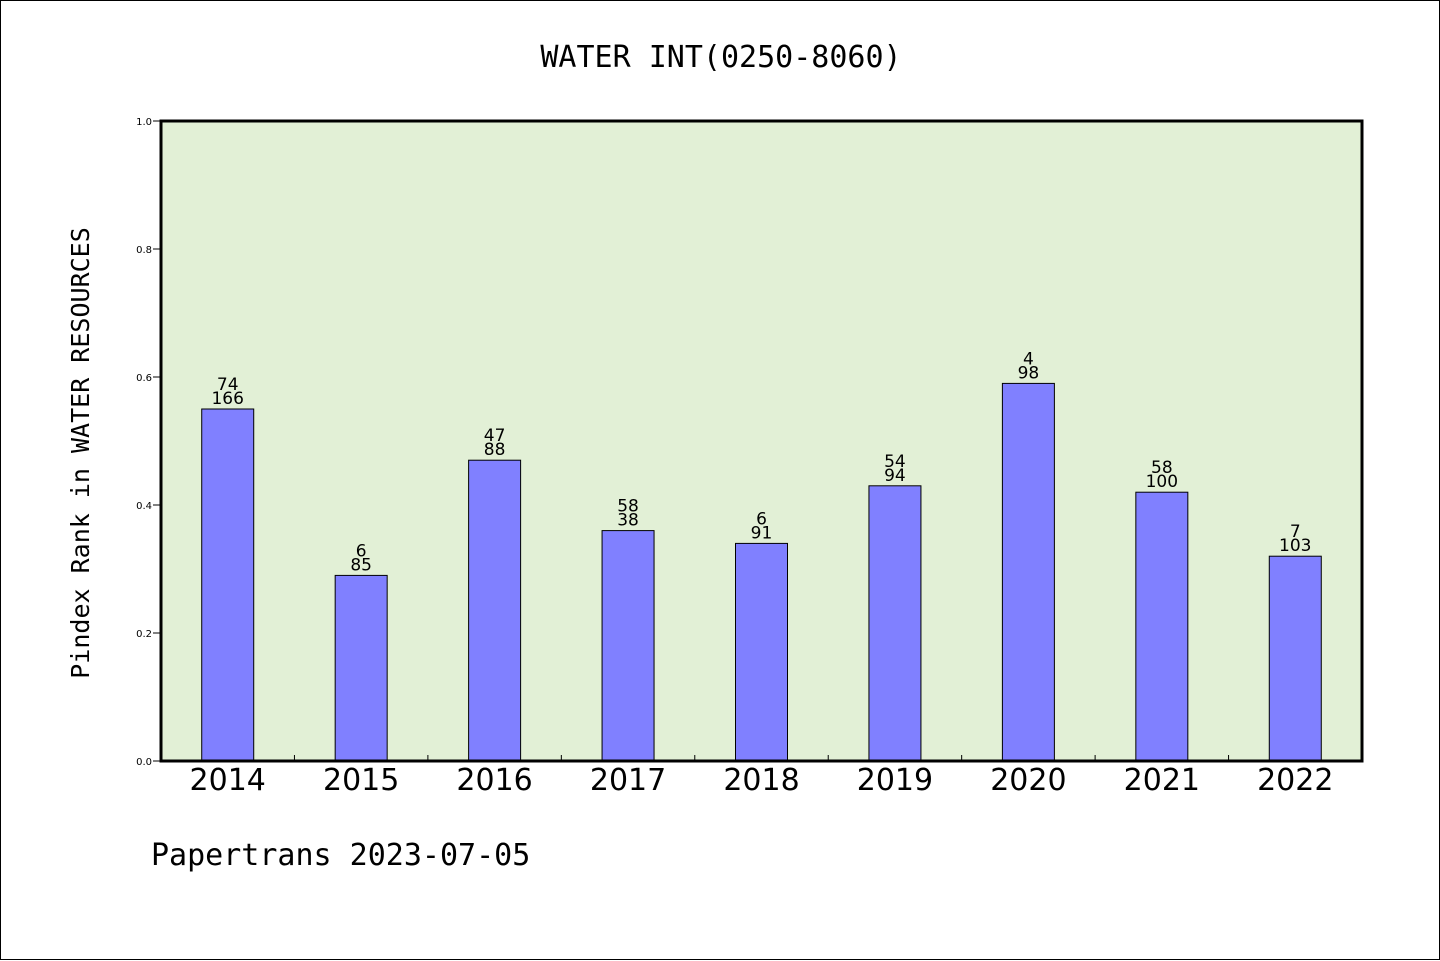 The width and height of the screenshot is (1440, 961). What do you see at coordinates (1295, 532) in the screenshot?
I see `bar-label-top: 7` at bounding box center [1295, 532].